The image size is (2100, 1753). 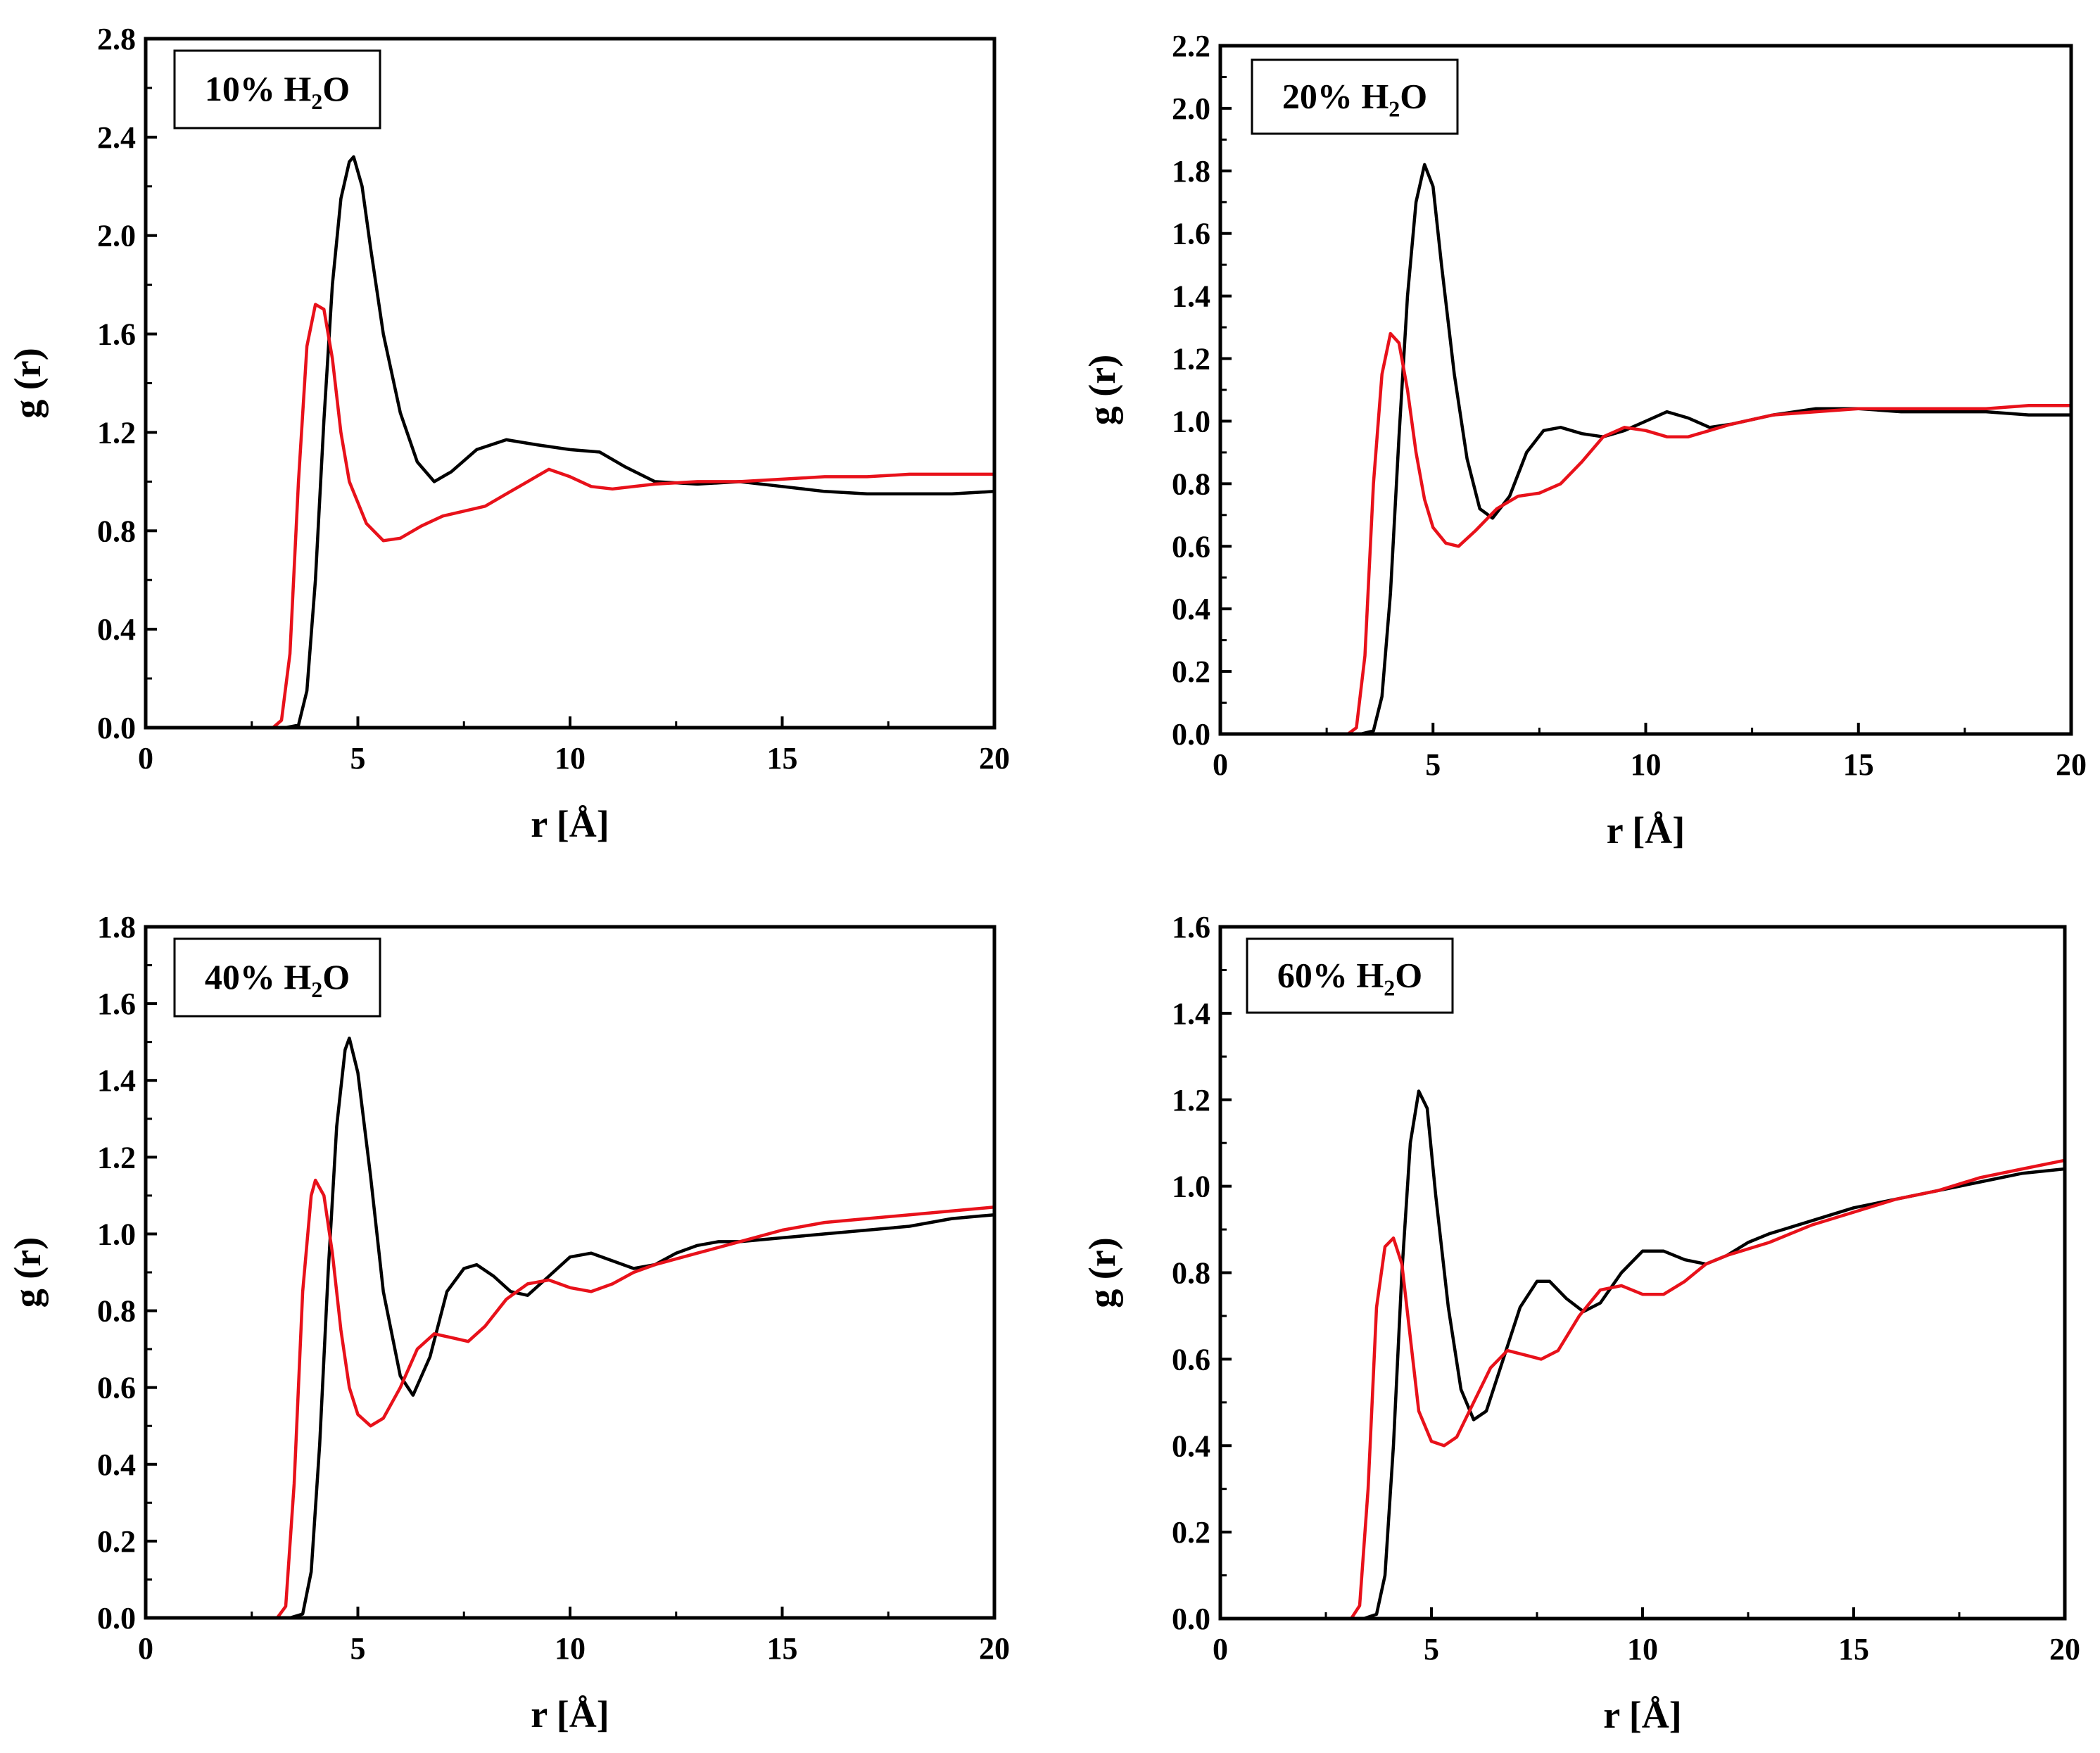 I want to click on panel-label: 40% H2O, so click(x=278, y=979).